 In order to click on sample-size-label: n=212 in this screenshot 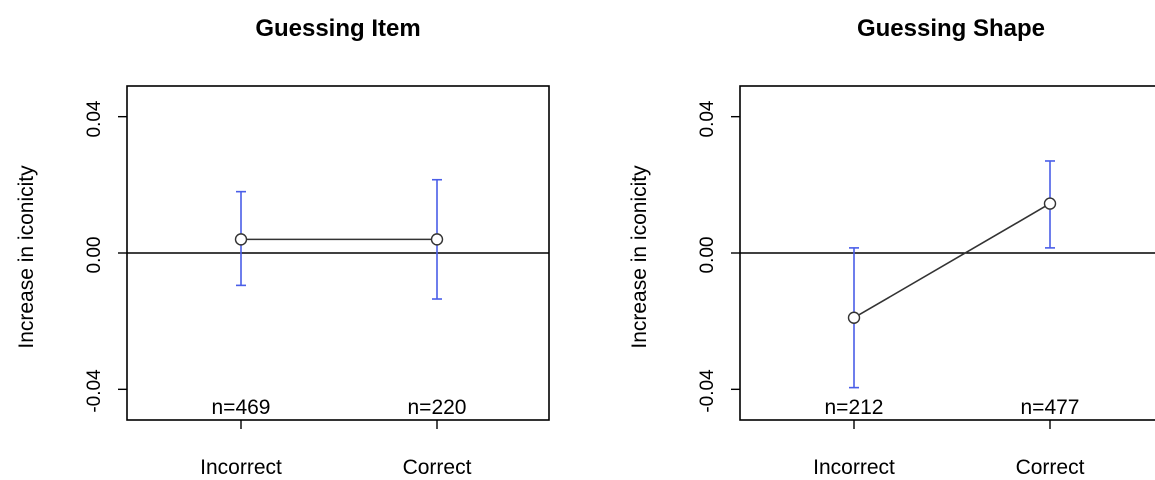, I will do `click(854, 407)`.